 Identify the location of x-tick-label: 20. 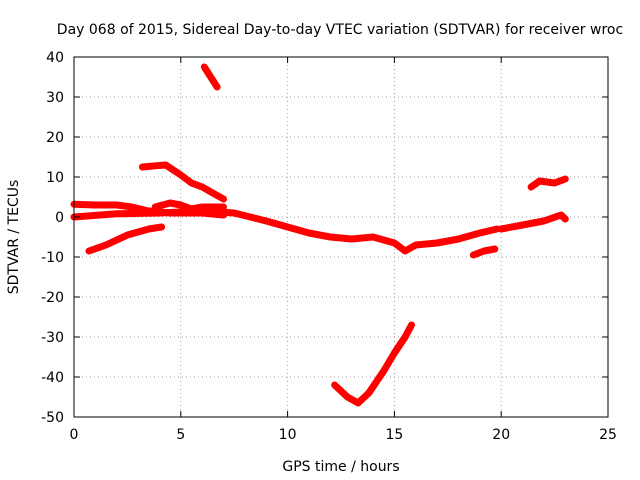
(501, 435).